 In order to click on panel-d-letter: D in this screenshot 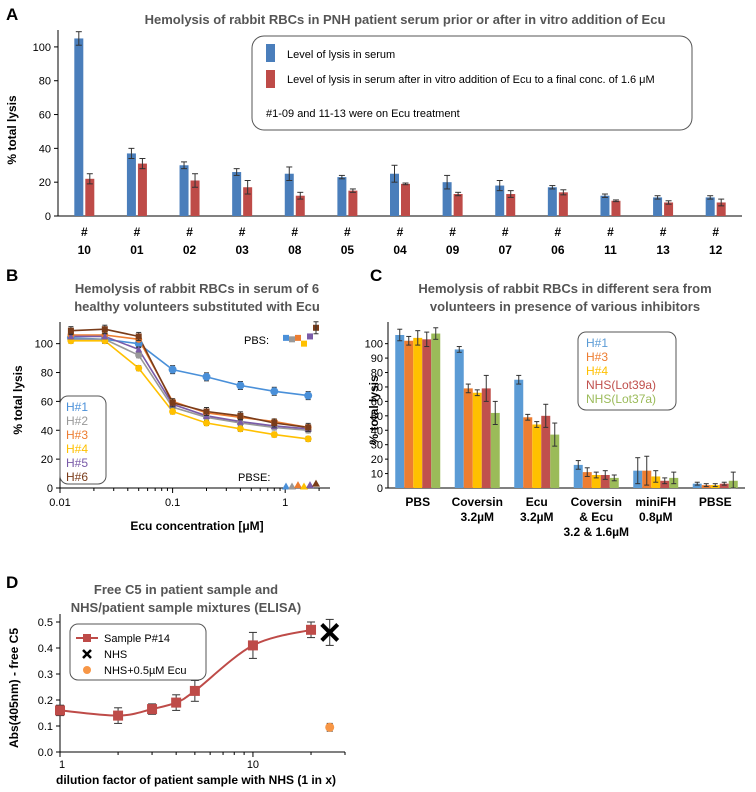, I will do `click(12, 582)`.